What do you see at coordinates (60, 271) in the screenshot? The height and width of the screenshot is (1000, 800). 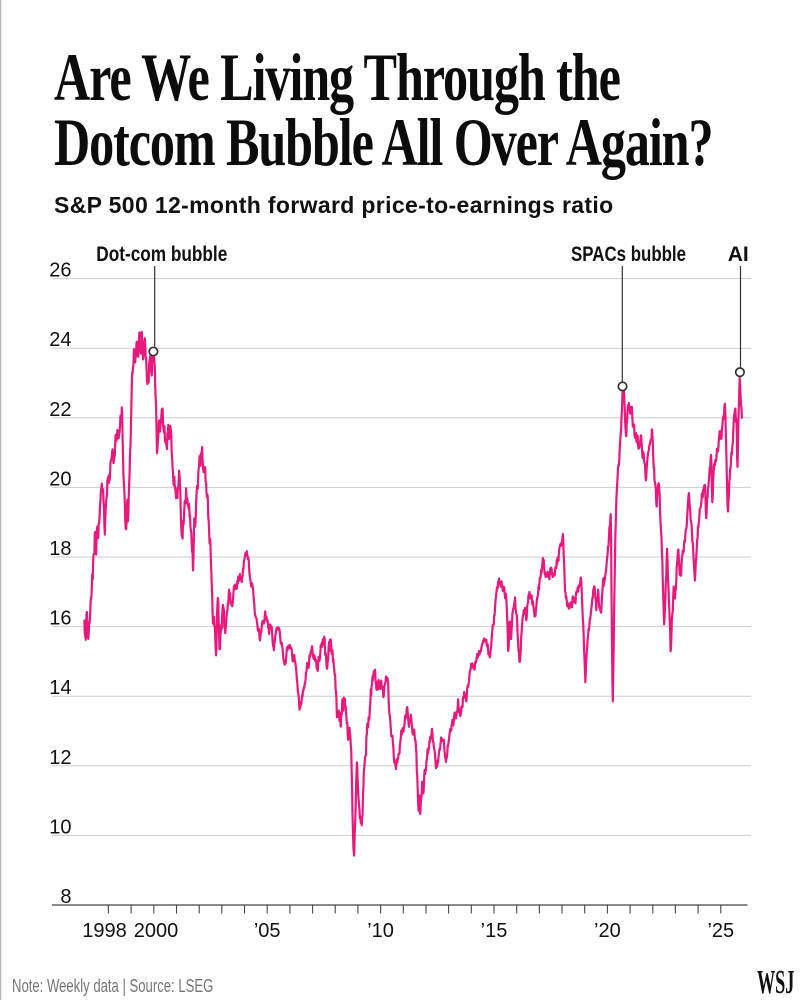 I see `svg-text: 26` at bounding box center [60, 271].